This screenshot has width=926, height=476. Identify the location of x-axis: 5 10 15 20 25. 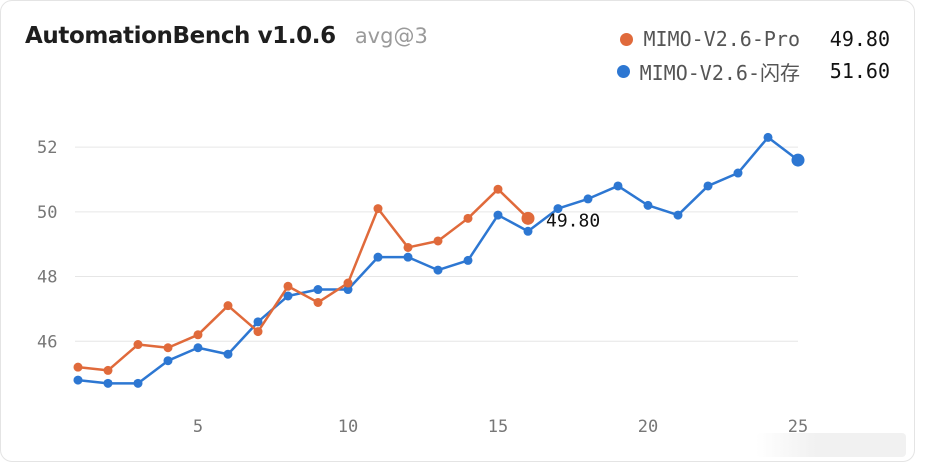
(500, 427).